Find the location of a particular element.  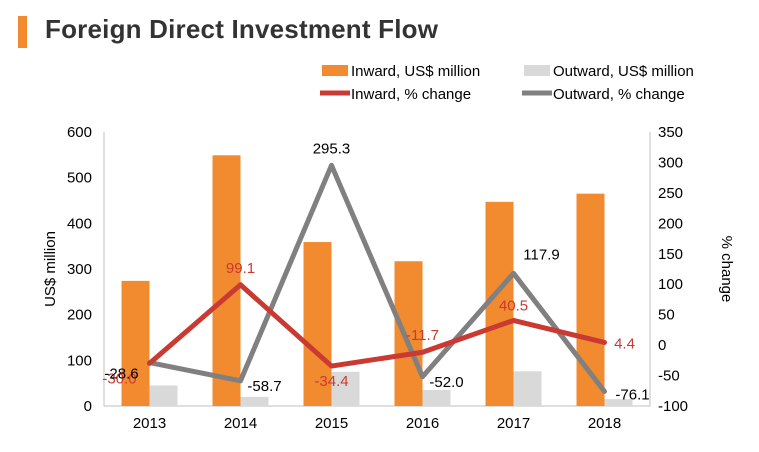

y2-tick-label: 300 is located at coordinates (670, 162).